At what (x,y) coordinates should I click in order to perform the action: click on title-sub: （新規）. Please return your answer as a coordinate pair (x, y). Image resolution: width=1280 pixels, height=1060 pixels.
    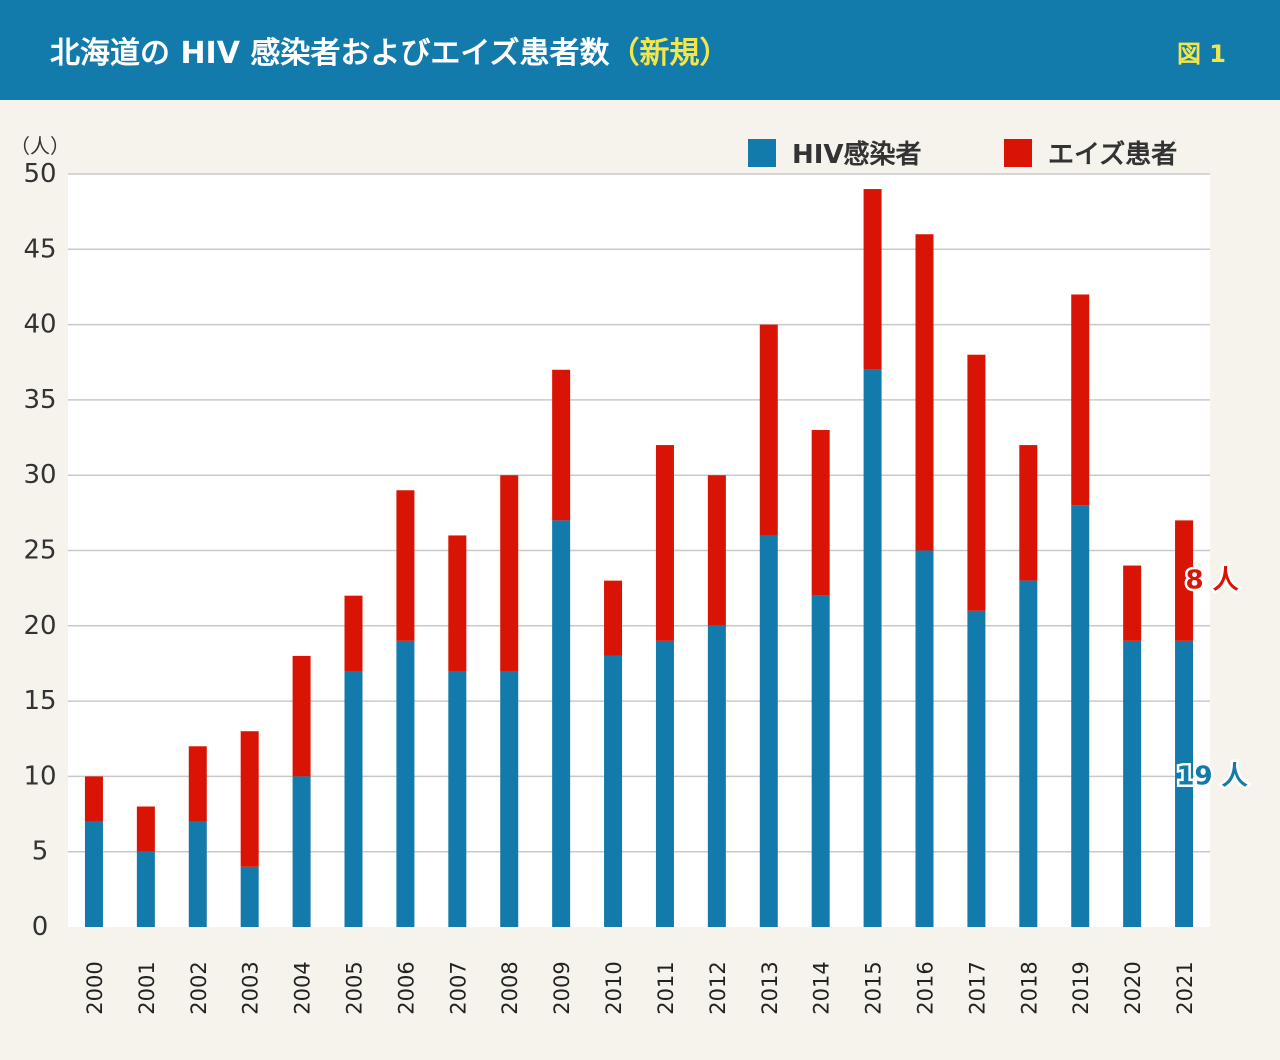
    Looking at the image, I should click on (669, 53).